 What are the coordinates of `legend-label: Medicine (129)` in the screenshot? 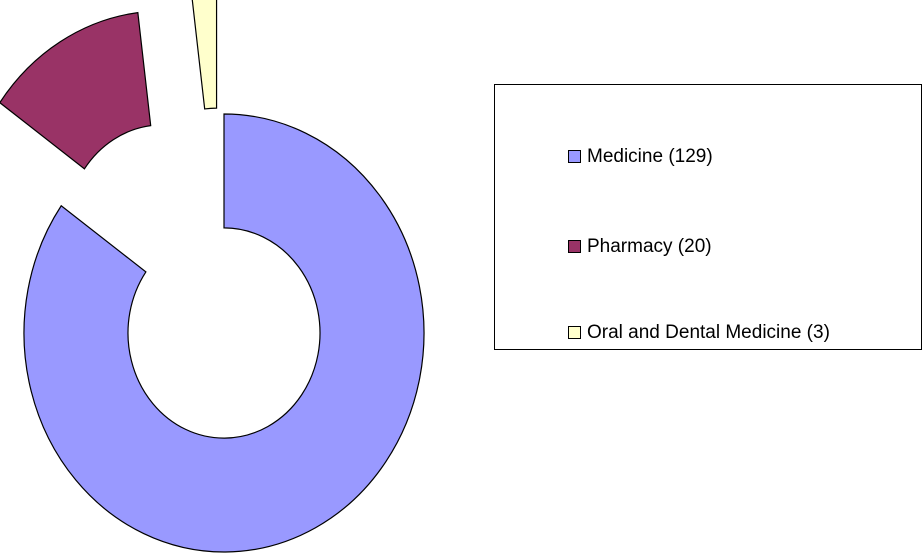 It's located at (650, 156).